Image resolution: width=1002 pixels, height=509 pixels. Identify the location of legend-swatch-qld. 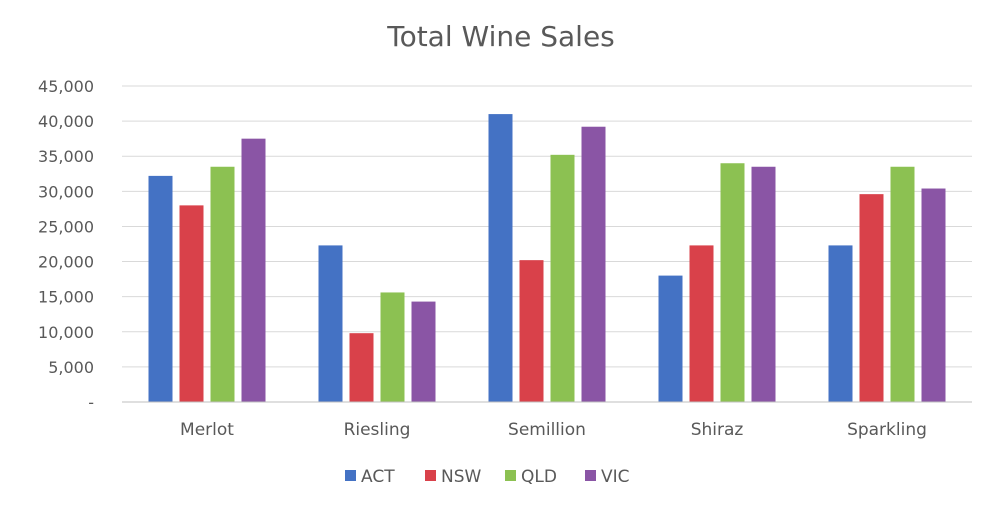
(510, 475).